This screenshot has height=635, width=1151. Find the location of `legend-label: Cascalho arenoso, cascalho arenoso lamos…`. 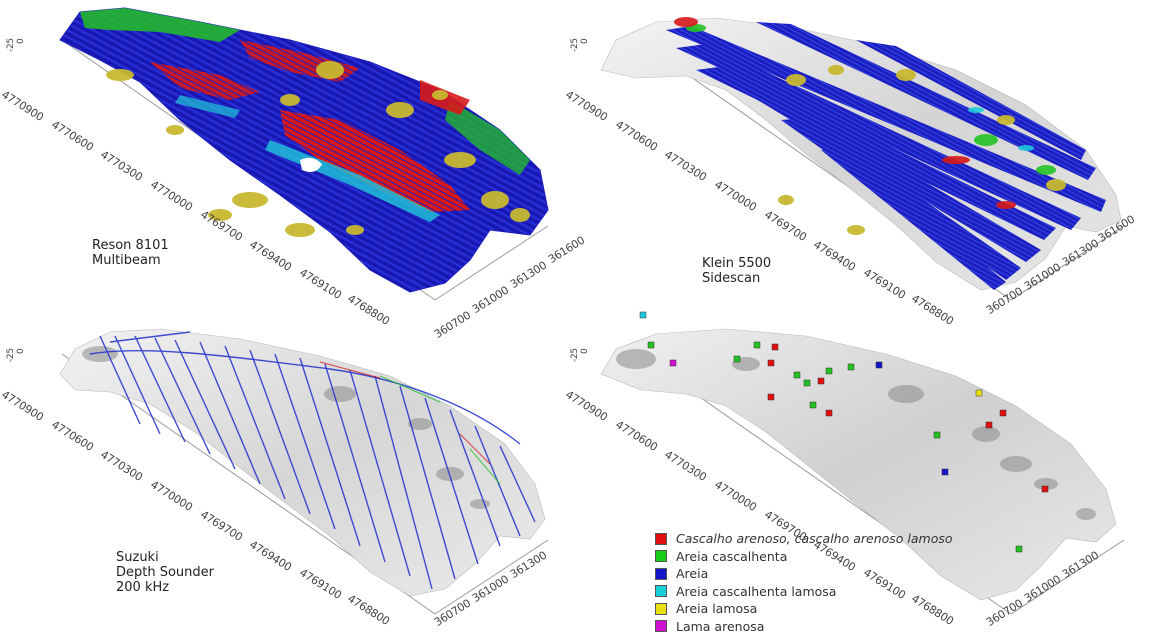

legend-label: Cascalho arenoso, cascalho arenoso lamos… is located at coordinates (814, 538).